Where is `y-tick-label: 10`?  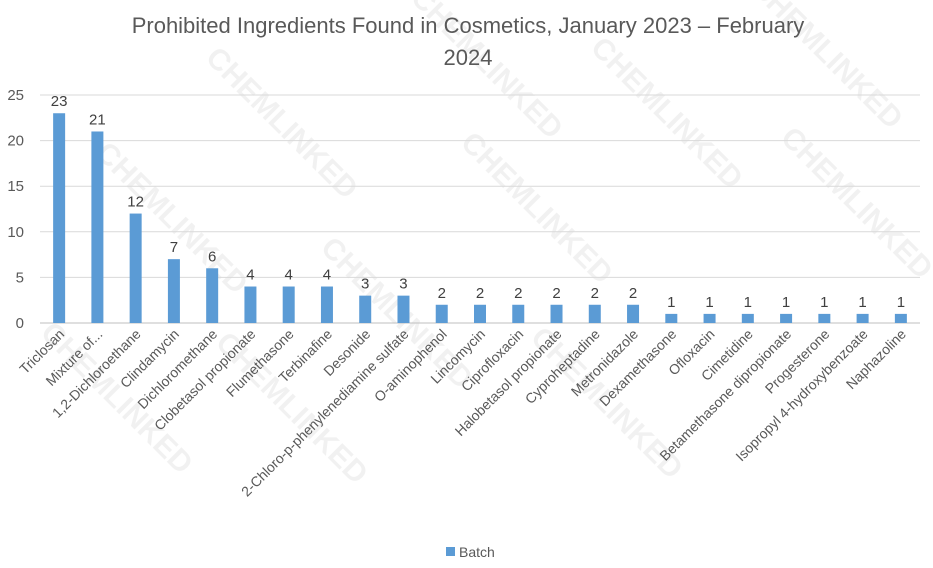 y-tick-label: 10 is located at coordinates (15, 232).